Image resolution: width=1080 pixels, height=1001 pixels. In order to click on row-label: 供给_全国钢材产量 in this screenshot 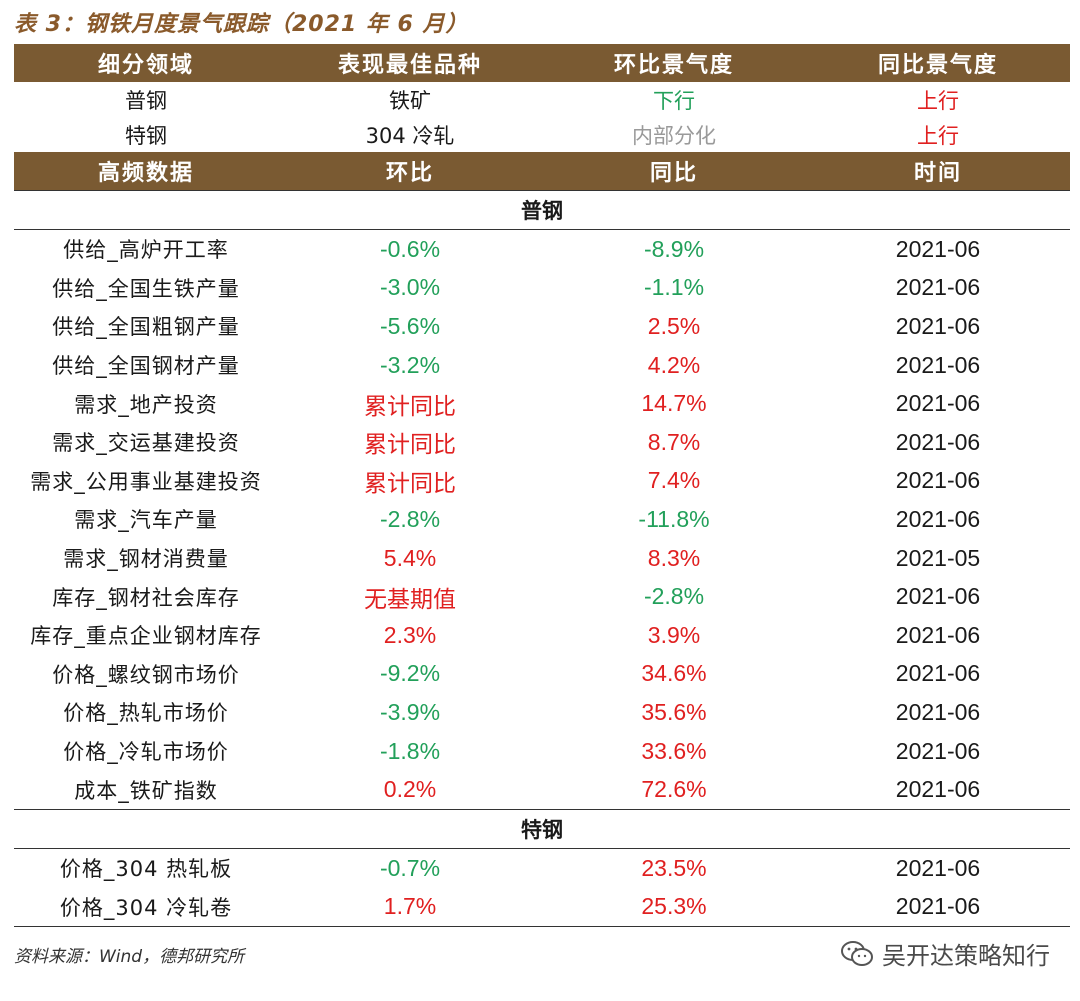, I will do `click(146, 366)`.